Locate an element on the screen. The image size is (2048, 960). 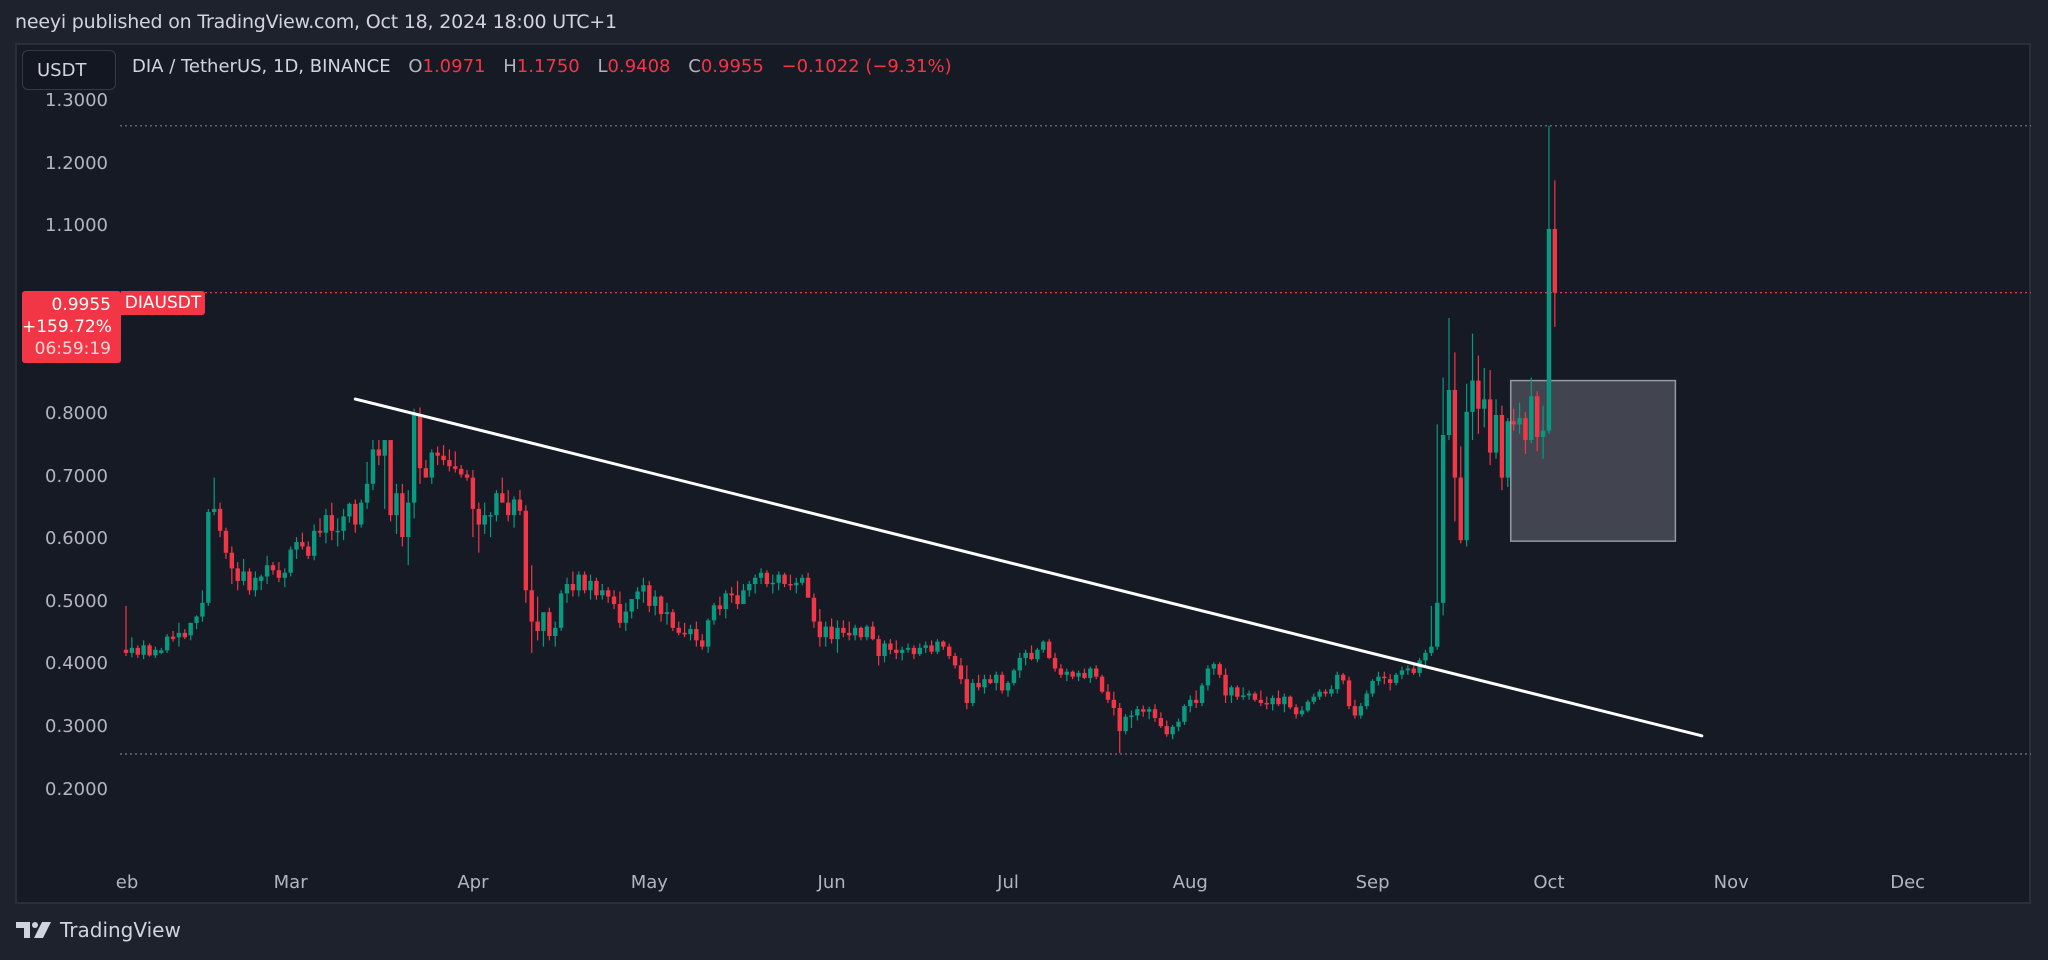
highlight-rectangle is located at coordinates (1593, 460).